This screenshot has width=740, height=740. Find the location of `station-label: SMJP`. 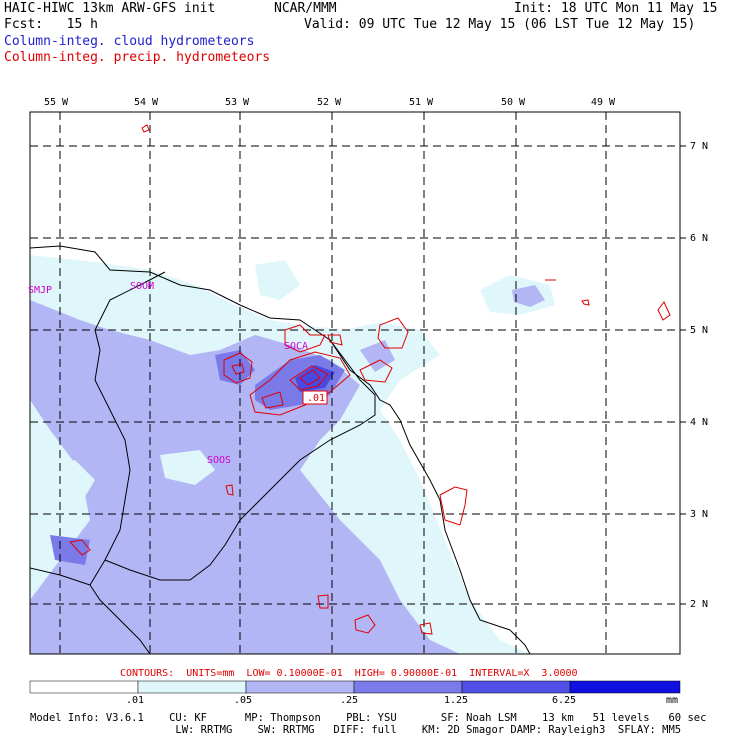

station-label: SMJP is located at coordinates (40, 290).